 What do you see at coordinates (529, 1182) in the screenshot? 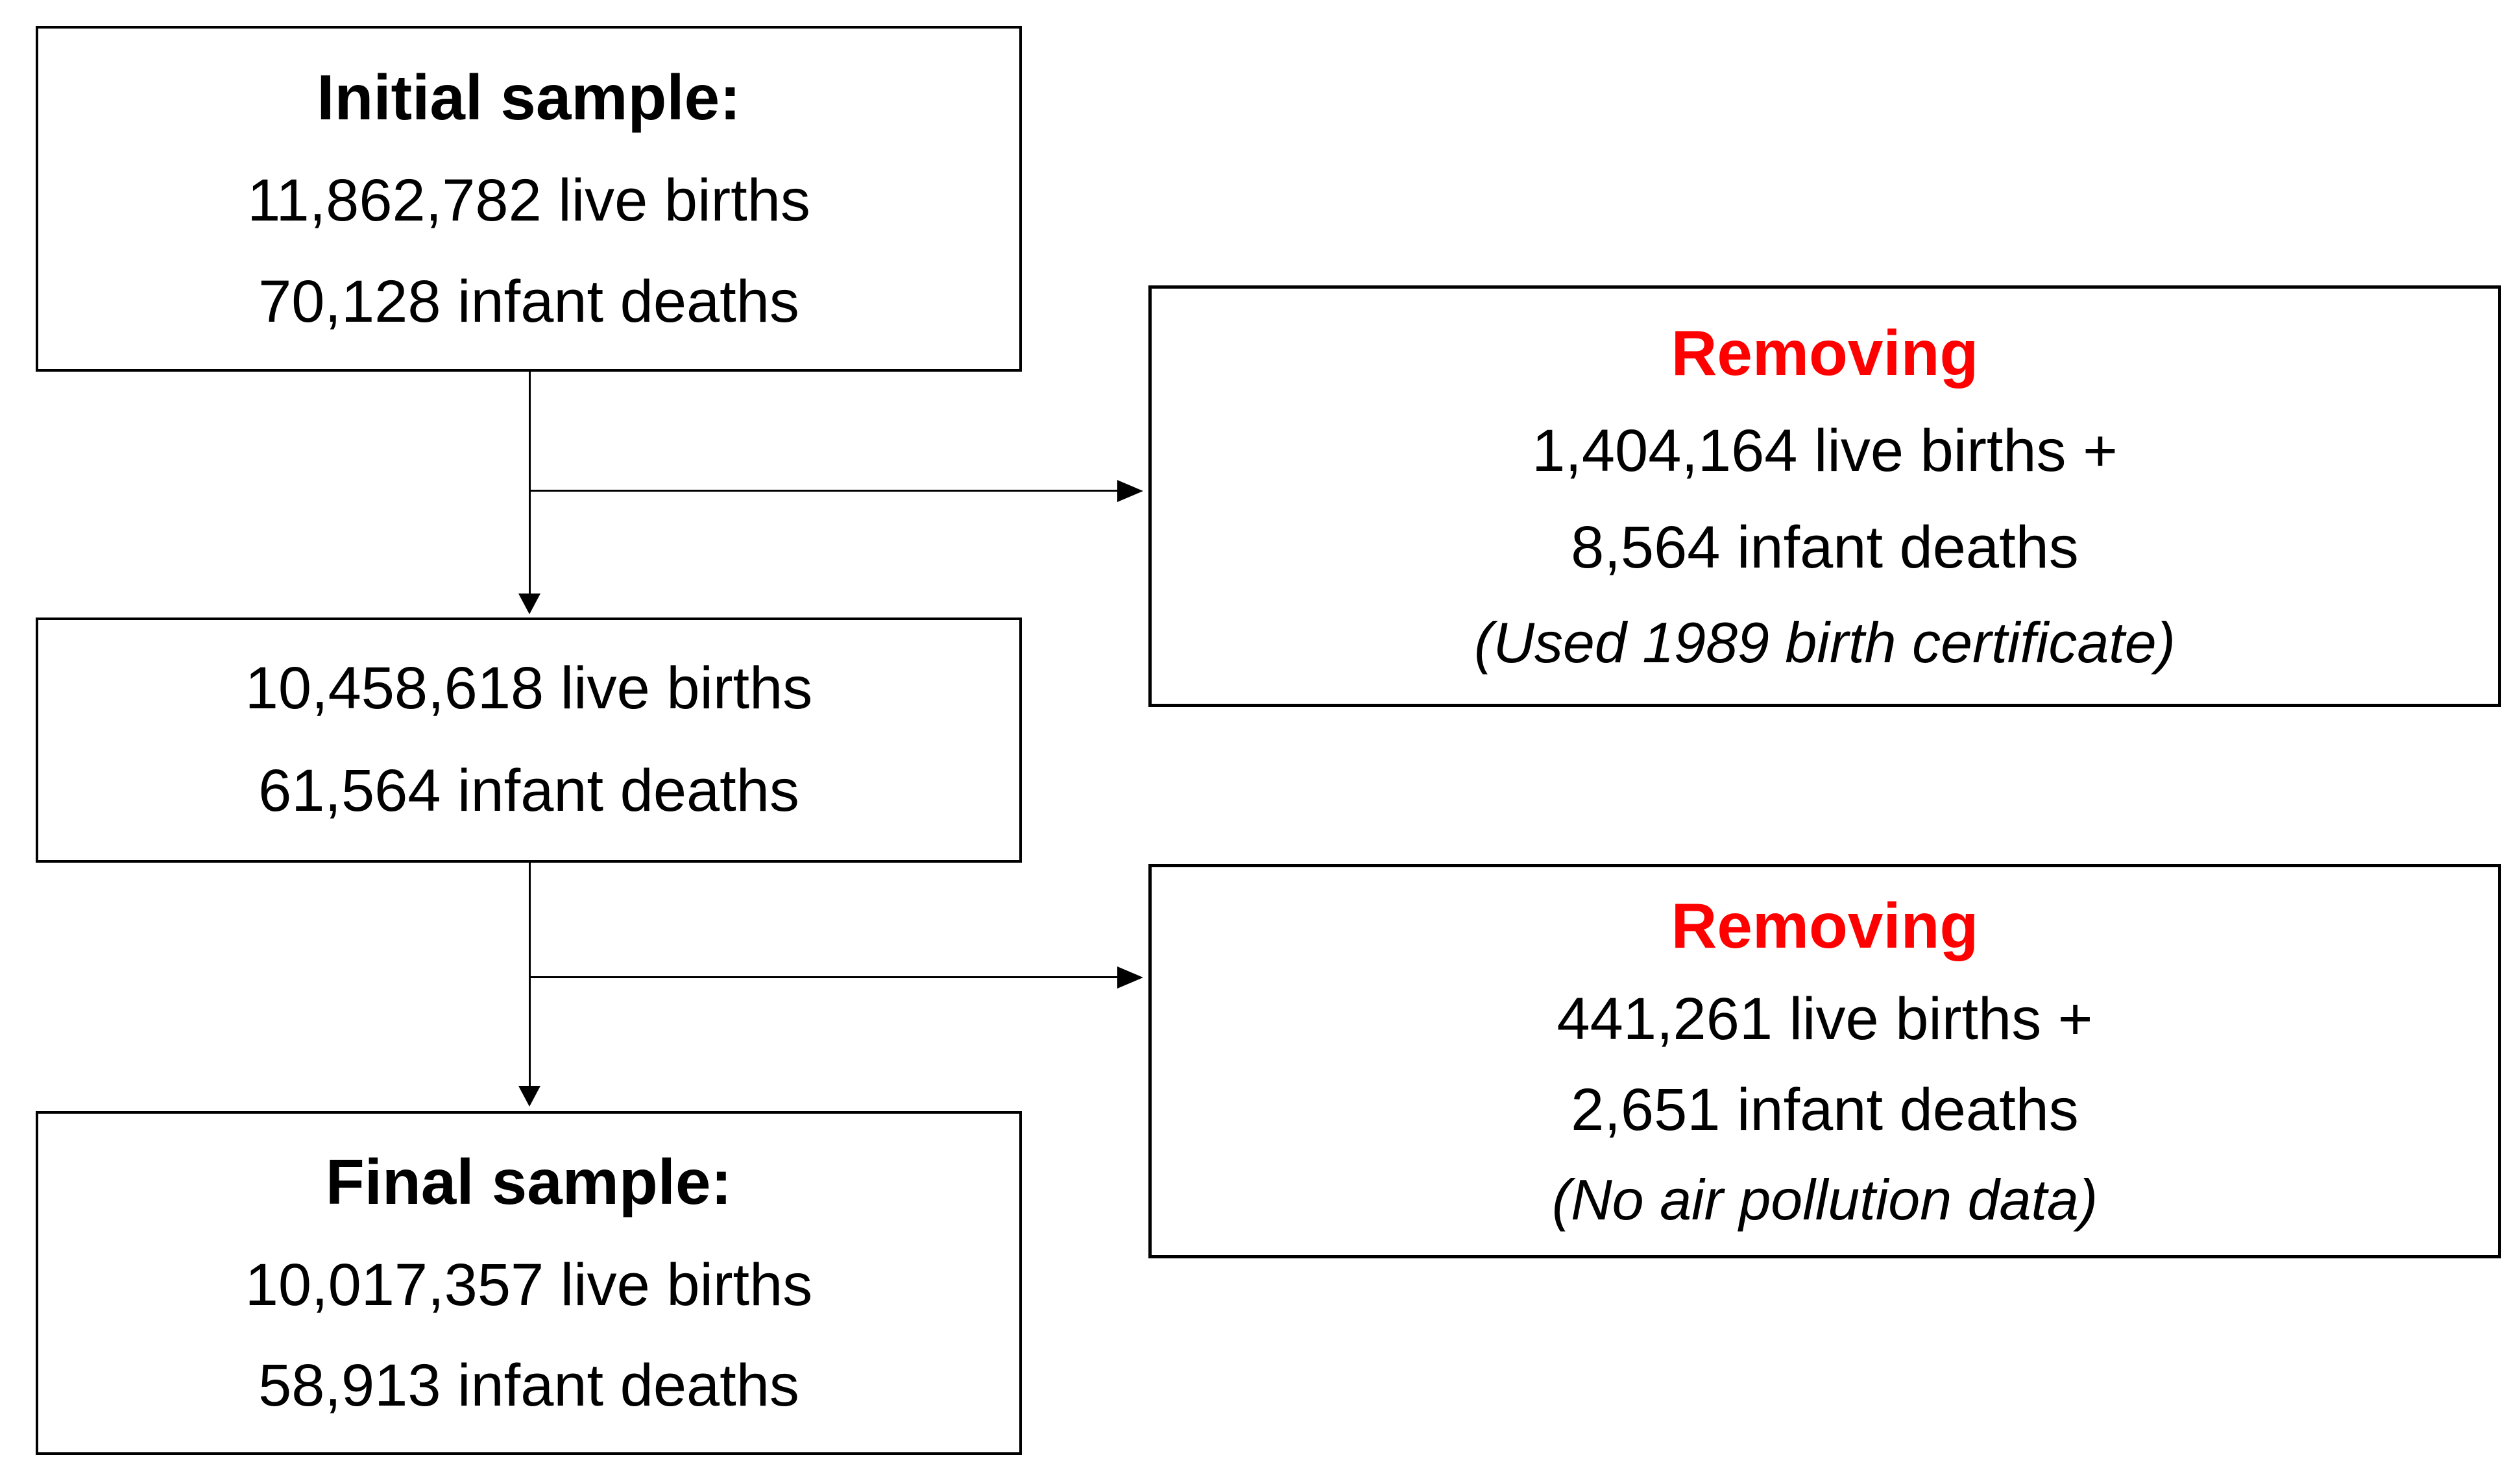
I see `final-sample-title: Final sample:` at bounding box center [529, 1182].